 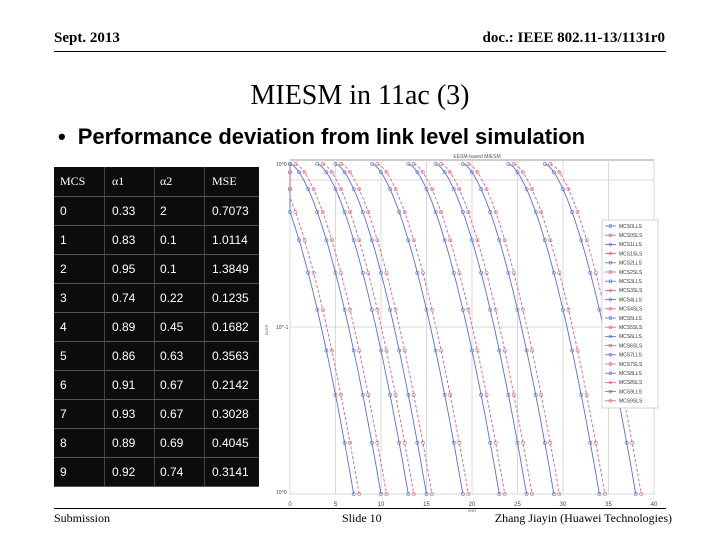 What do you see at coordinates (82, 518) in the screenshot?
I see `footer-submission: Submission` at bounding box center [82, 518].